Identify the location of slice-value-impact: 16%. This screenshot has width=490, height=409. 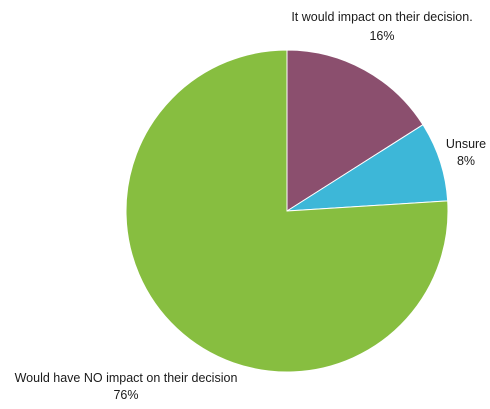
(381, 36).